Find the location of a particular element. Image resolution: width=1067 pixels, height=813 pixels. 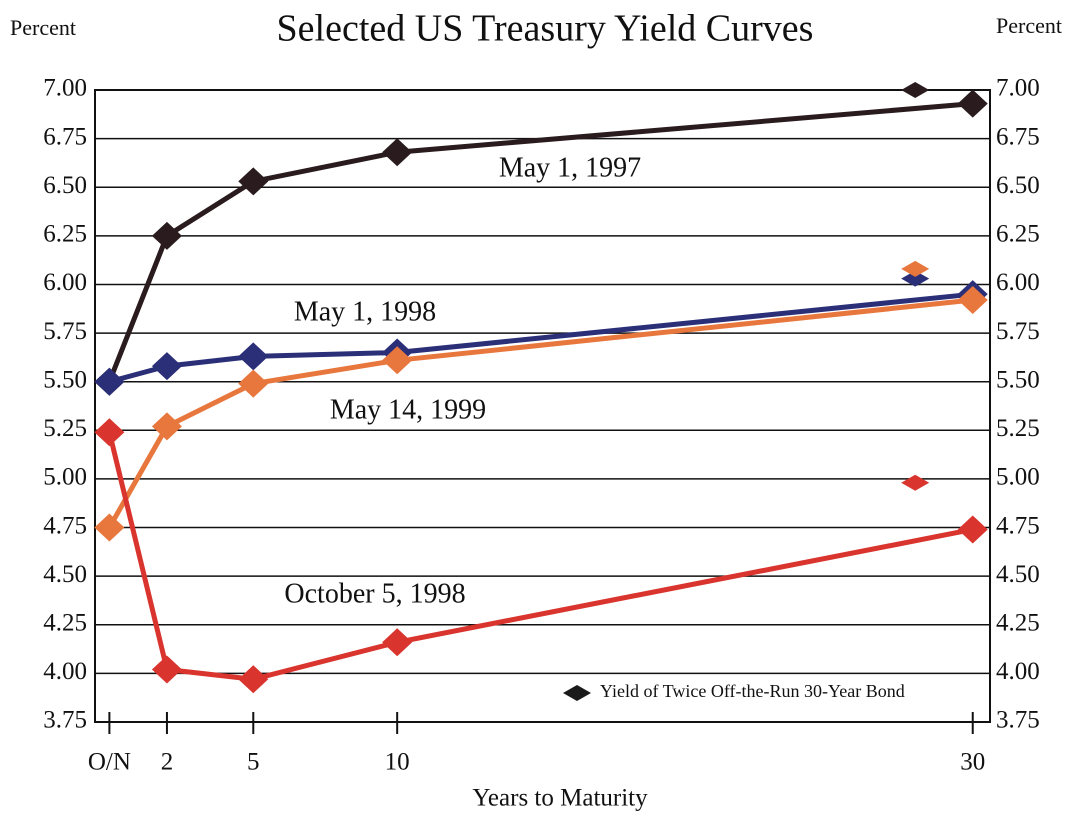

y-tick-label: 6.50 is located at coordinates (65, 185).